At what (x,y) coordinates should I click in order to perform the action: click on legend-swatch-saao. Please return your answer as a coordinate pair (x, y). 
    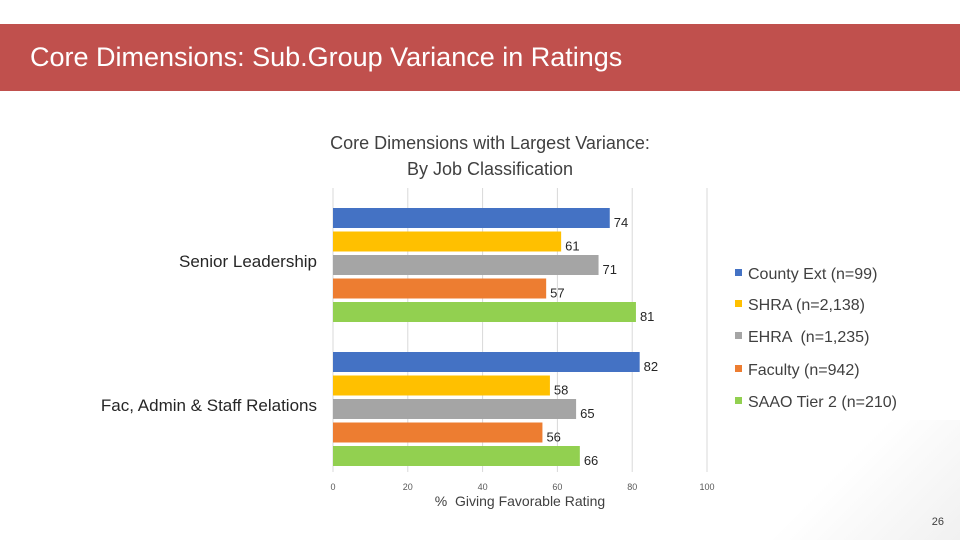
    Looking at the image, I should click on (738, 401).